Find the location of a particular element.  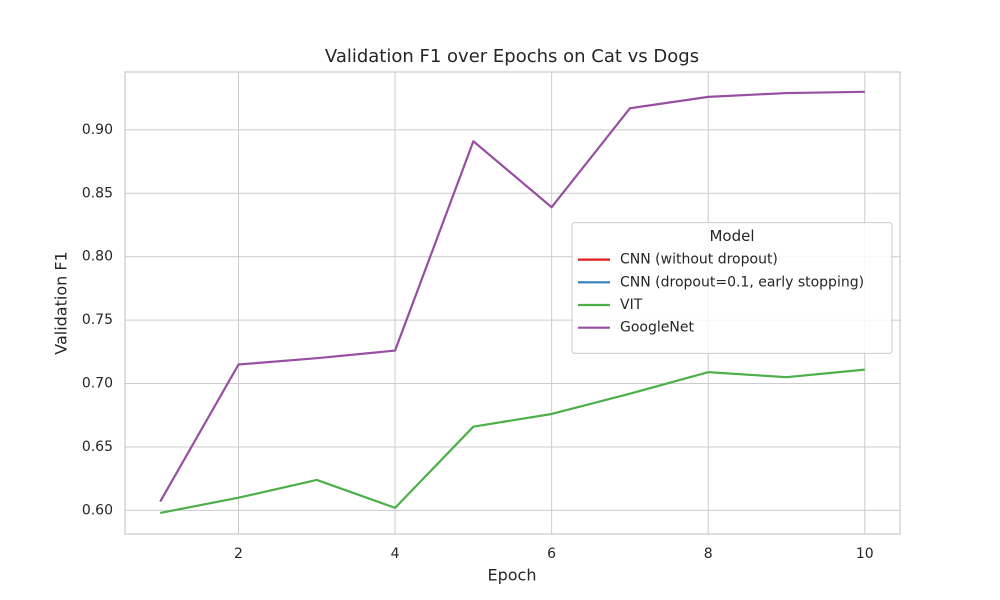

chart-title: Validation F1 over Epochs on Cat vs Dogs is located at coordinates (512, 56).